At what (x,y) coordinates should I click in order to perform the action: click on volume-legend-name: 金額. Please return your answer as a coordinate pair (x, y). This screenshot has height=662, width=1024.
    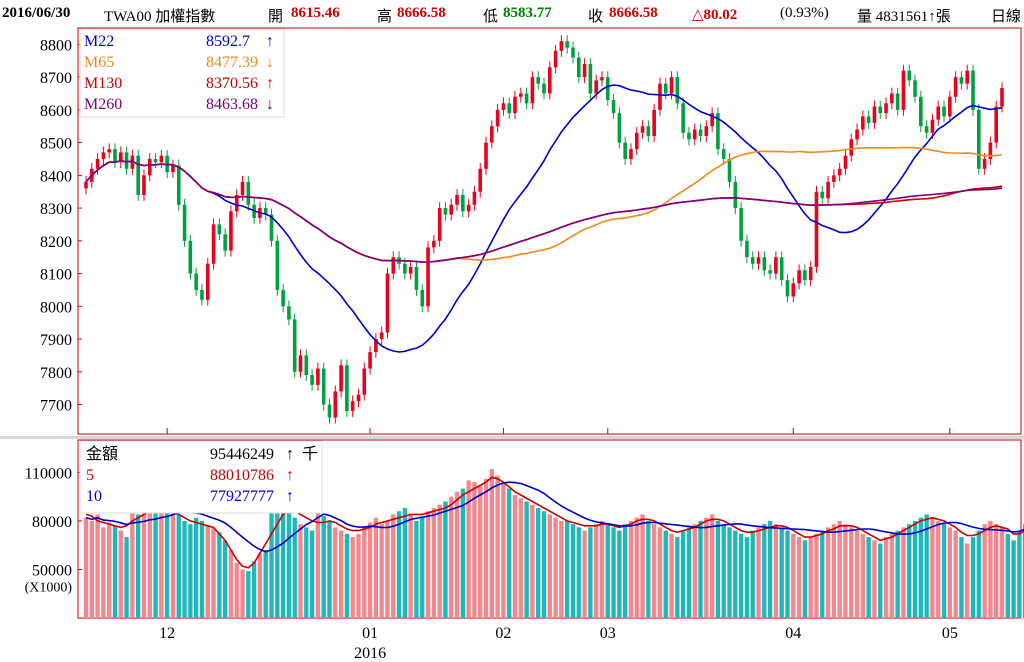
    Looking at the image, I should click on (102, 454).